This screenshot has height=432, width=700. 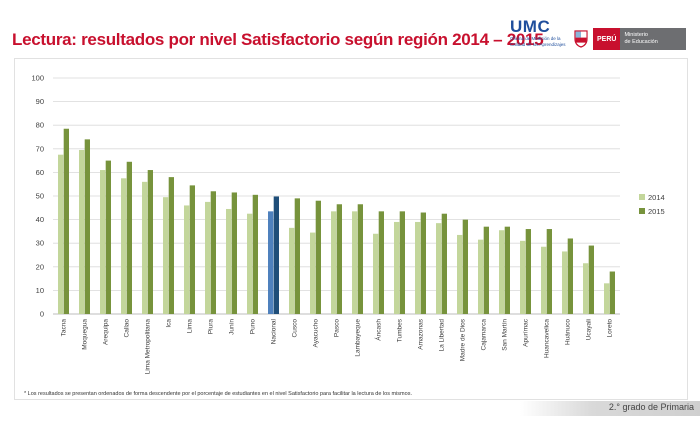 What do you see at coordinates (400, 330) in the screenshot?
I see `x-tick-label: Tumbes` at bounding box center [400, 330].